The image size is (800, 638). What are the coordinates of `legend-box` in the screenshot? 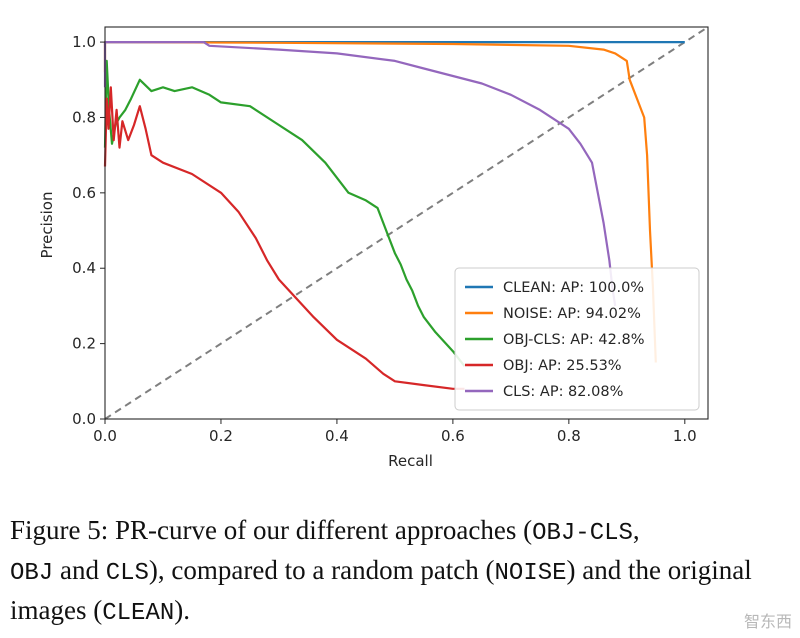 It's located at (577, 339).